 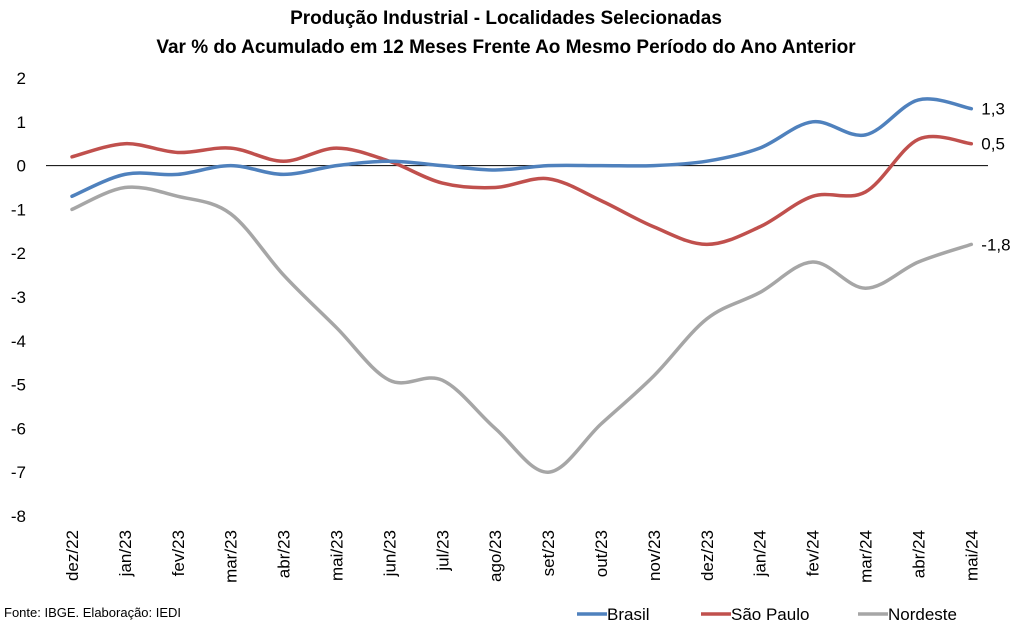 What do you see at coordinates (92, 612) in the screenshot?
I see `source-note: Fonte: IBGE. Elaboração: IEDI` at bounding box center [92, 612].